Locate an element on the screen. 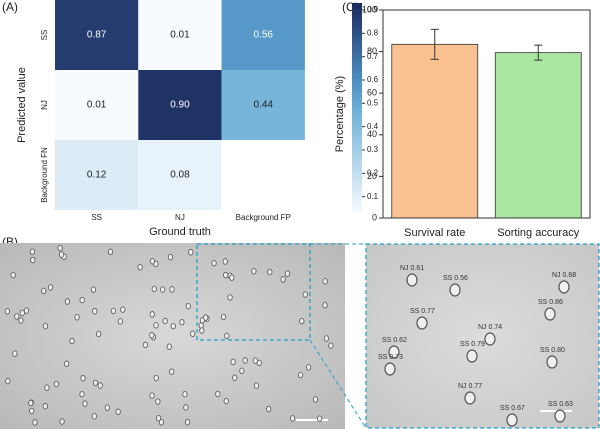 This screenshot has width=600, height=429. colorbar-tick-label: 0.1 is located at coordinates (373, 196).